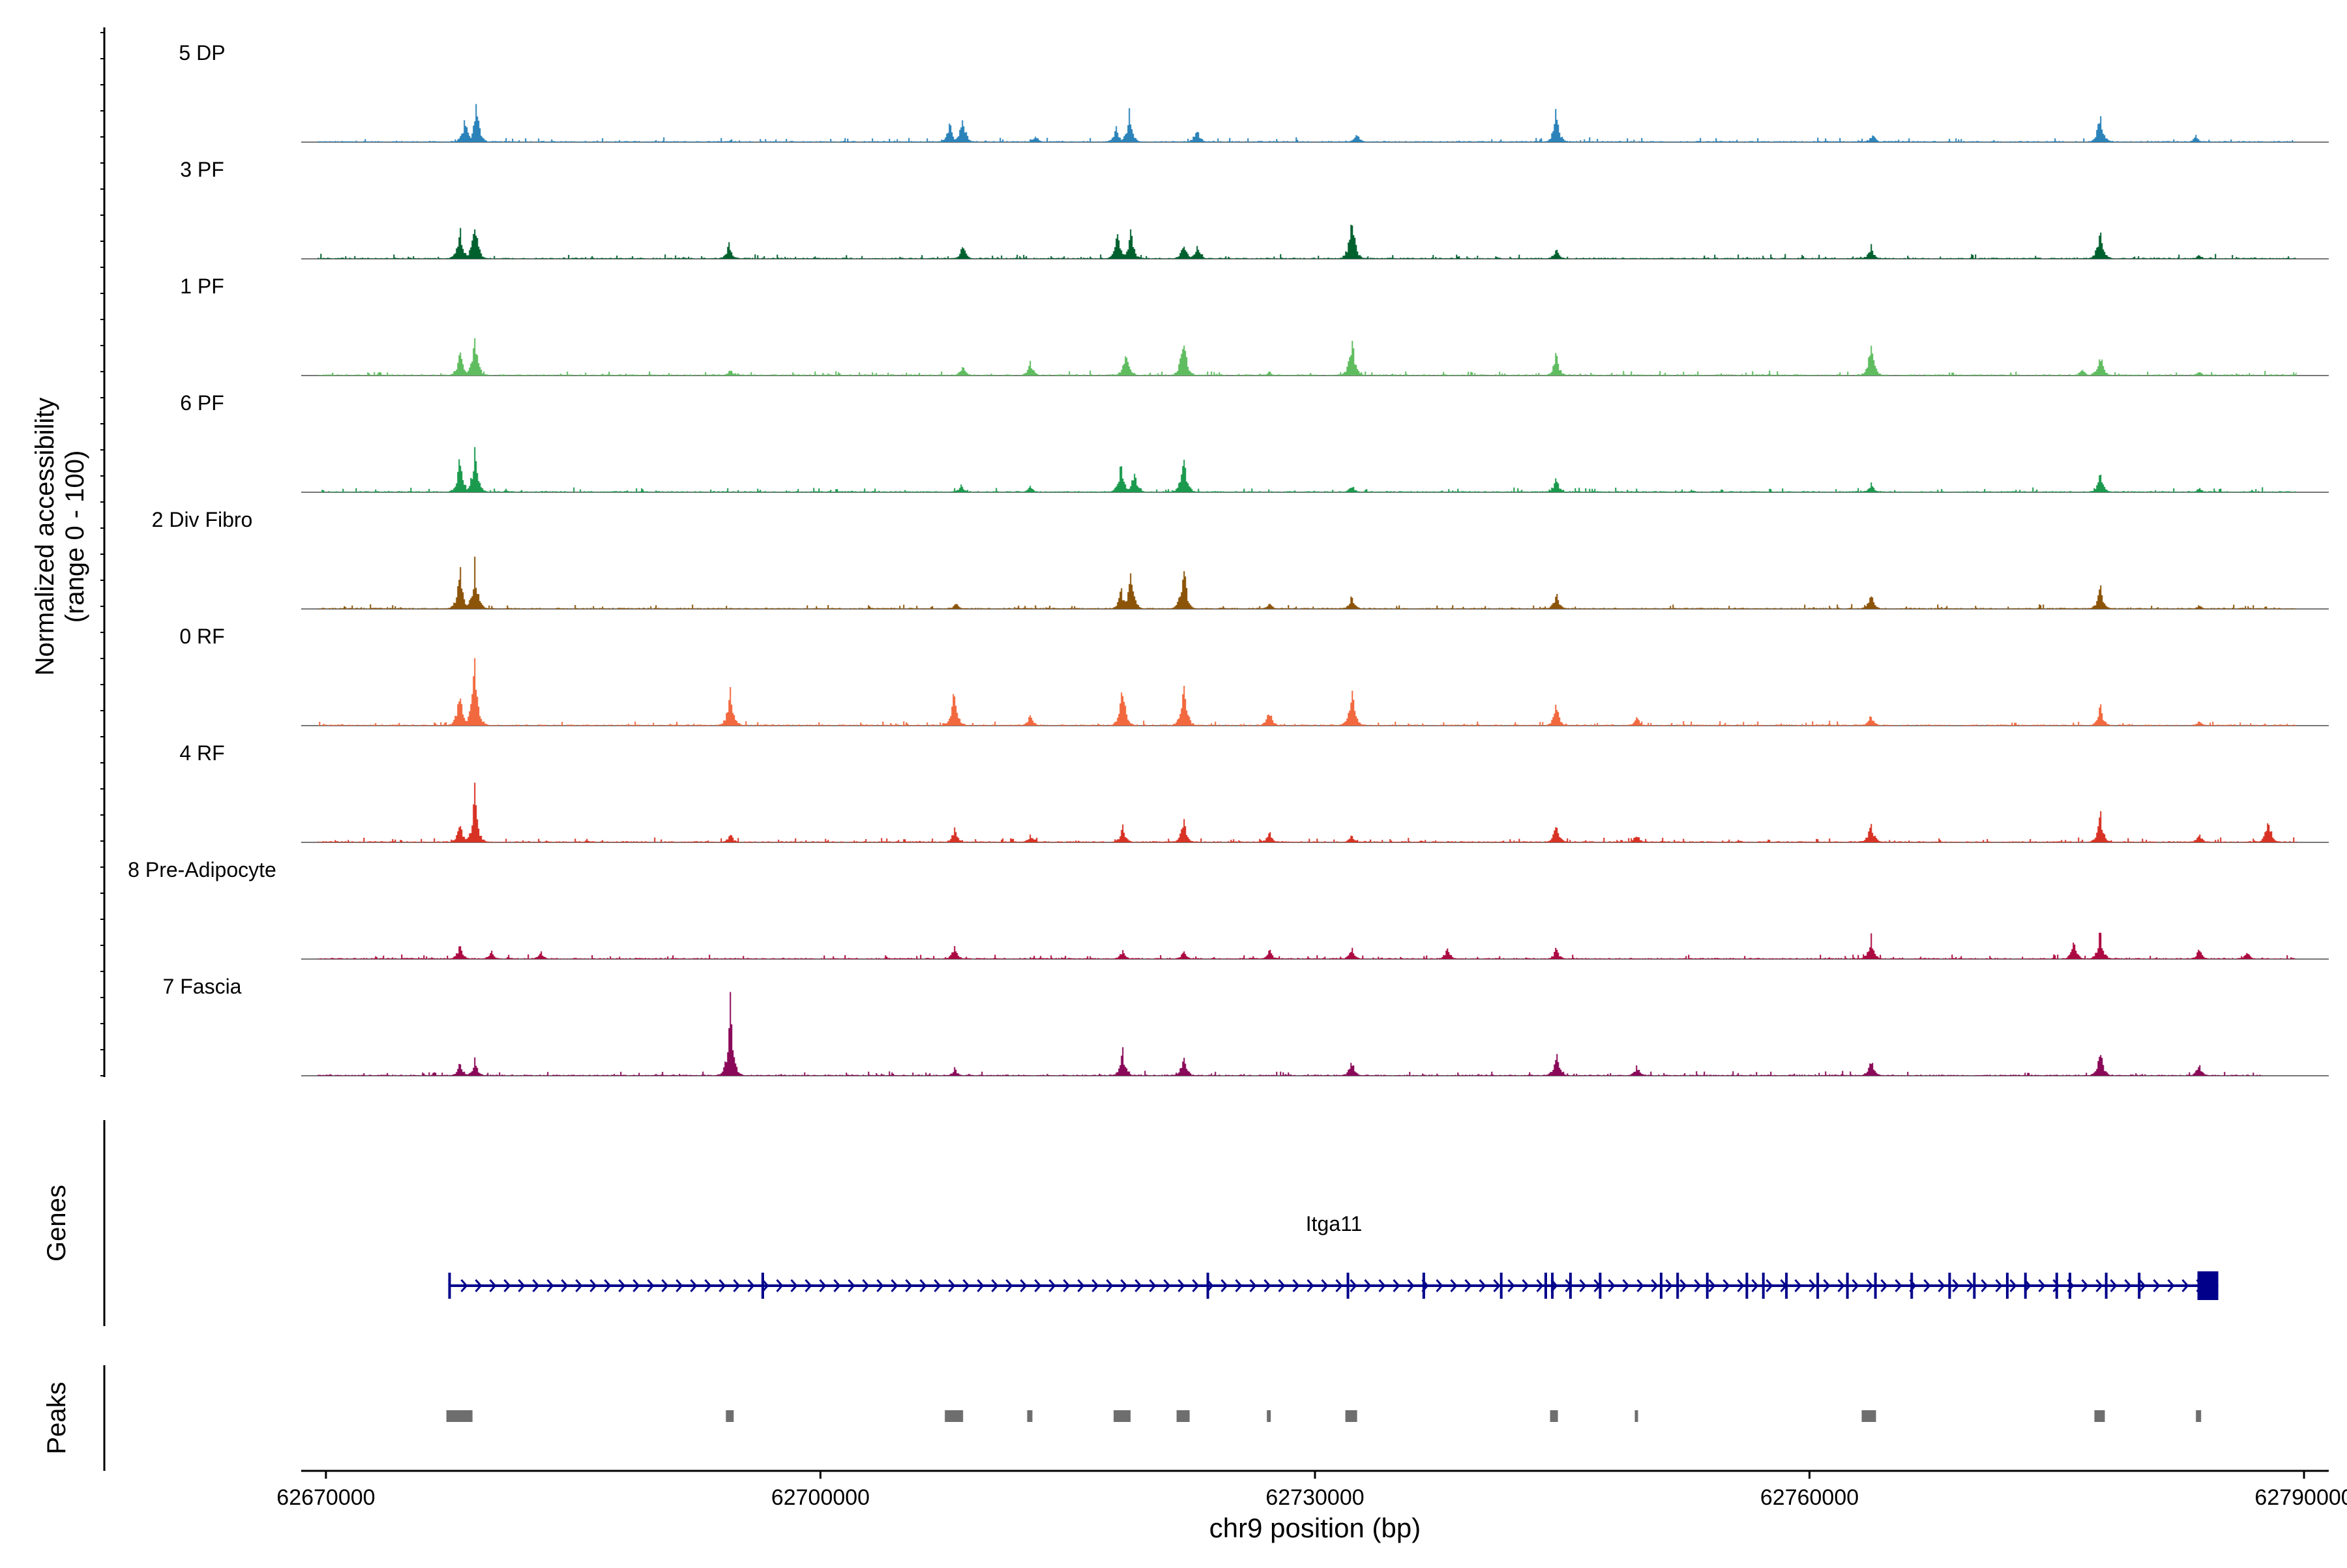 Image resolution: width=2347 pixels, height=1568 pixels. Describe the element at coordinates (1311, 1491) in the screenshot. I see `x-axis-ticks: 62670000 62700000 62730000 62760000 62790000` at that location.